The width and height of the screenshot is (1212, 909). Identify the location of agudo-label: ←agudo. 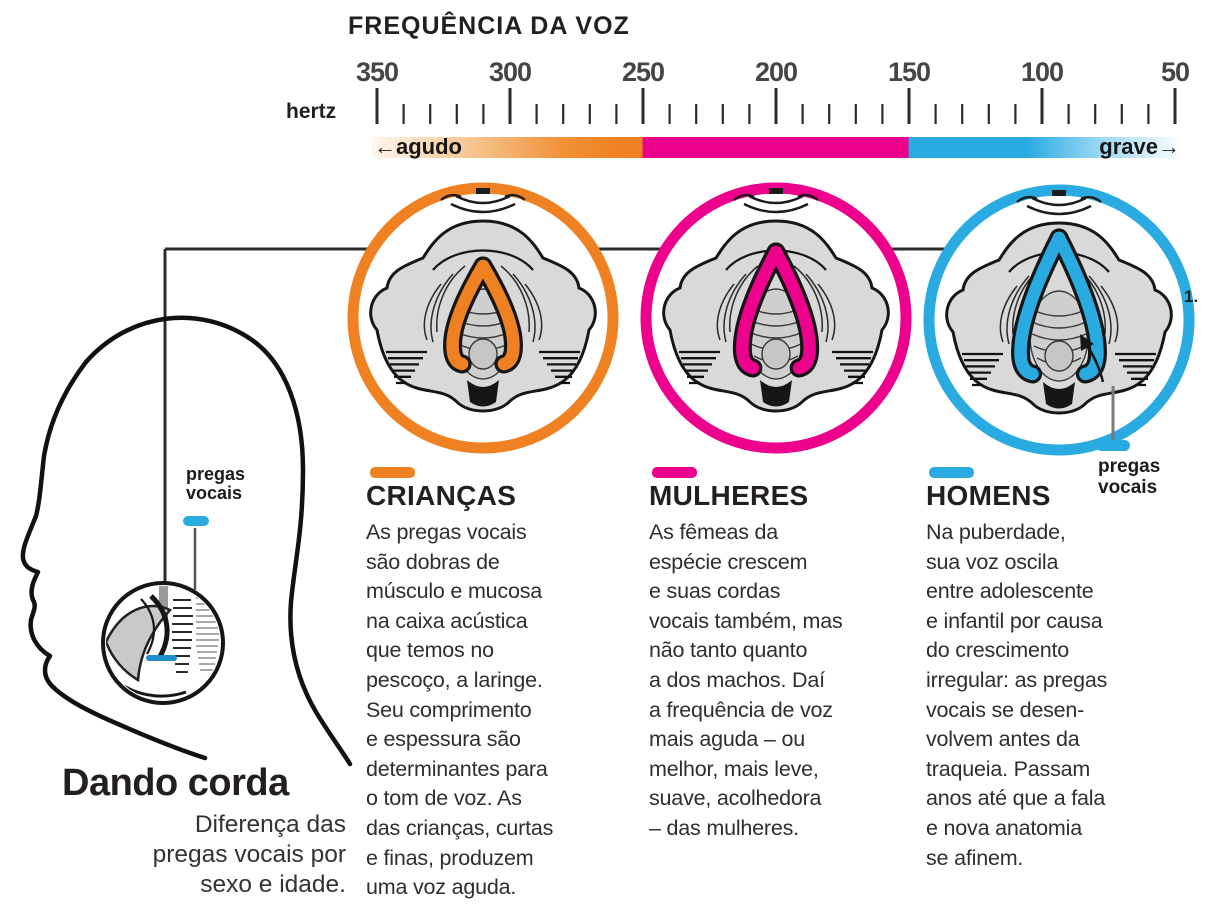
(418, 146).